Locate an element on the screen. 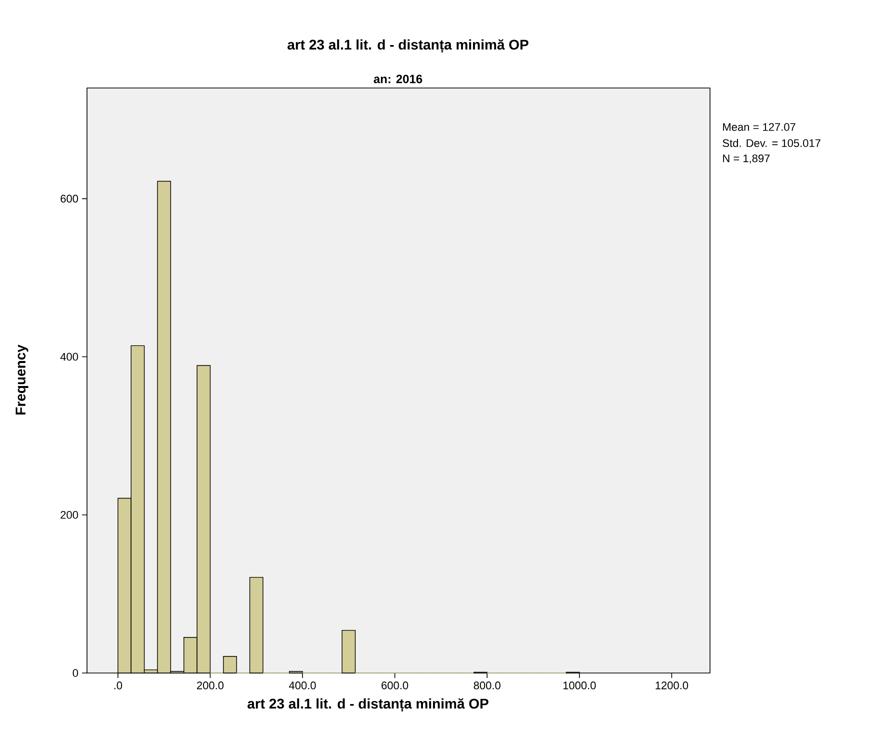  text: Std. Dev. = 105.017 is located at coordinates (771, 143).